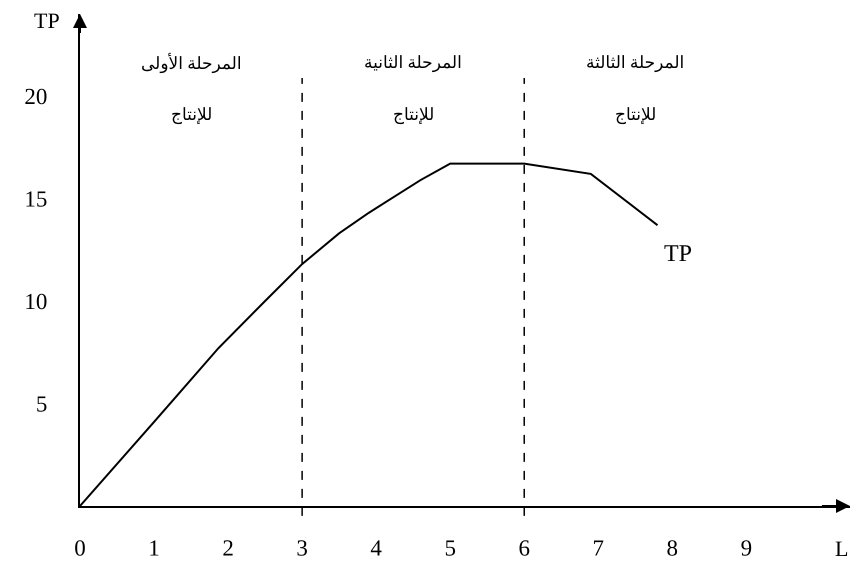 The height and width of the screenshot is (563, 856). Describe the element at coordinates (36, 301) in the screenshot. I see `y-tick-label: 10` at that location.